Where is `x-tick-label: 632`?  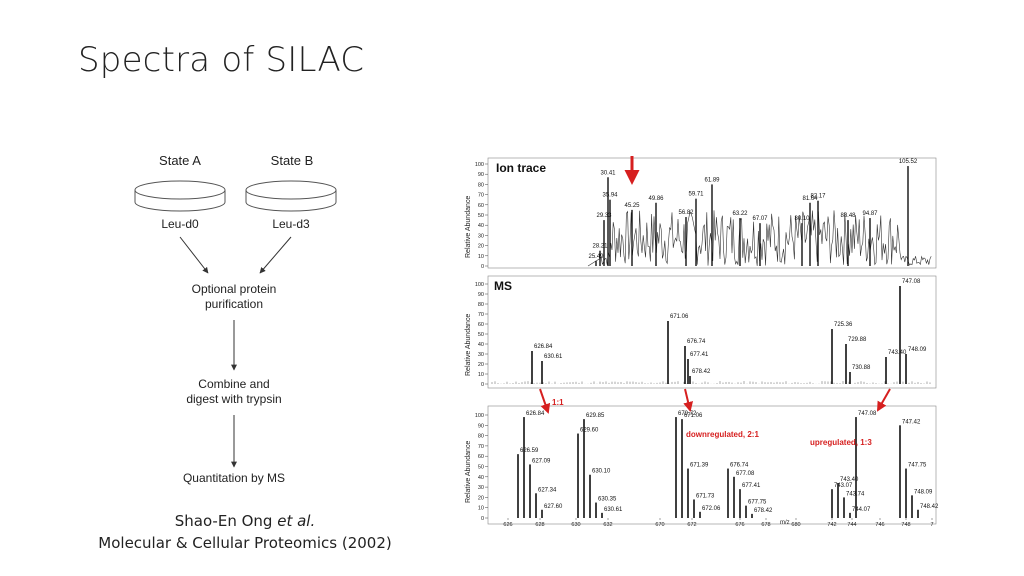
x-tick-label: 632 is located at coordinates (607, 525).